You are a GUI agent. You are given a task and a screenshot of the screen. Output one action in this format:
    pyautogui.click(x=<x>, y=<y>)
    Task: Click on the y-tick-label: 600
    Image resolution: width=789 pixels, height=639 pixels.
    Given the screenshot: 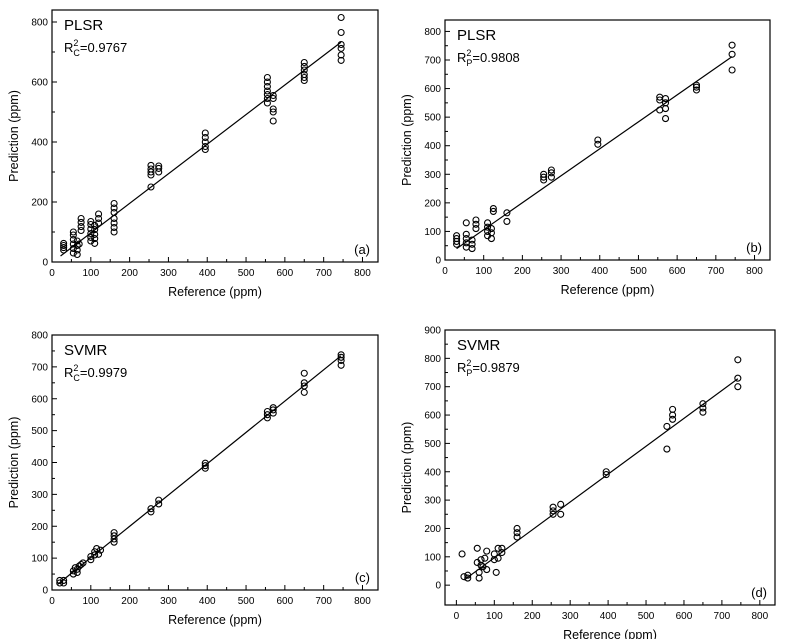 What is the action you would take?
    pyautogui.click(x=39, y=399)
    